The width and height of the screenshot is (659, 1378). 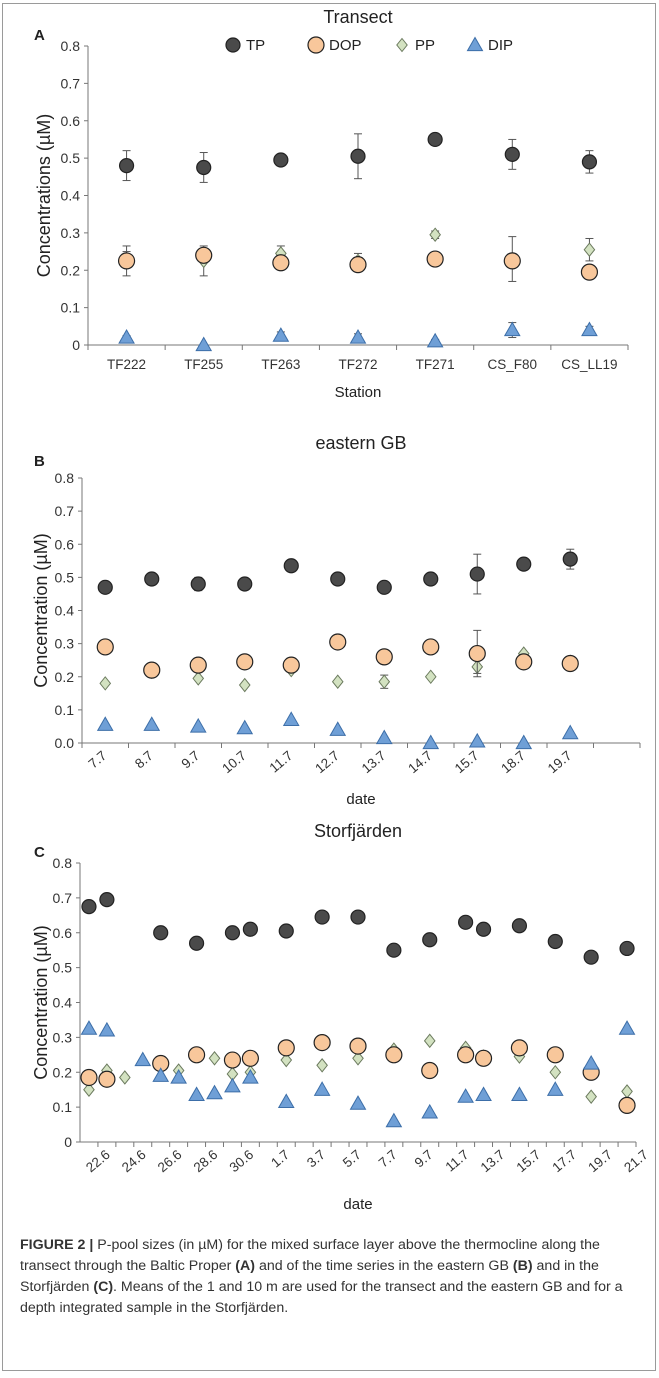 What do you see at coordinates (71, 121) in the screenshot?
I see `y-tick-label: 0.6` at bounding box center [71, 121].